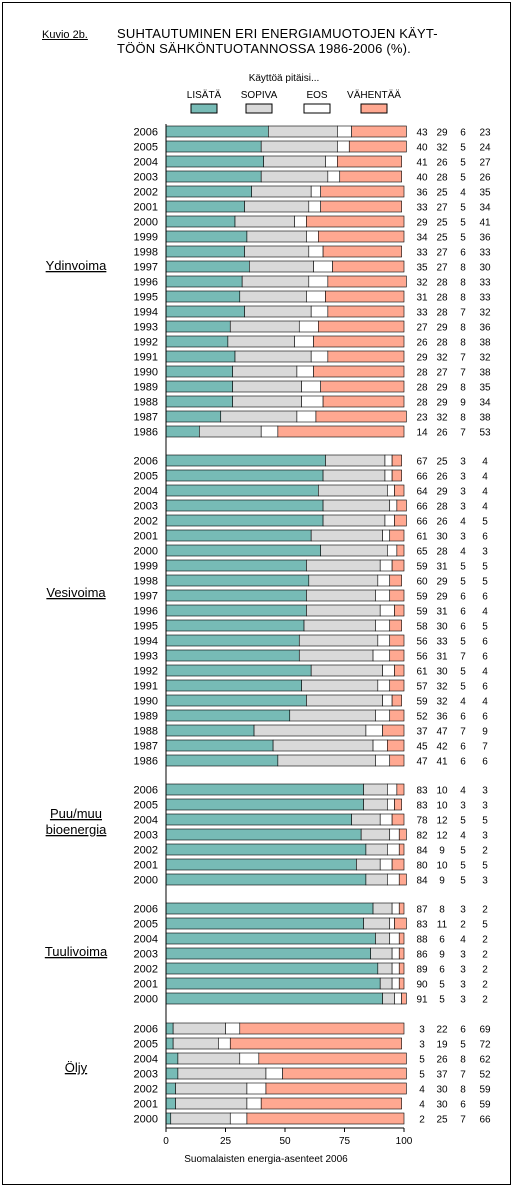  I want to click on data-label: 22, so click(442, 1030).